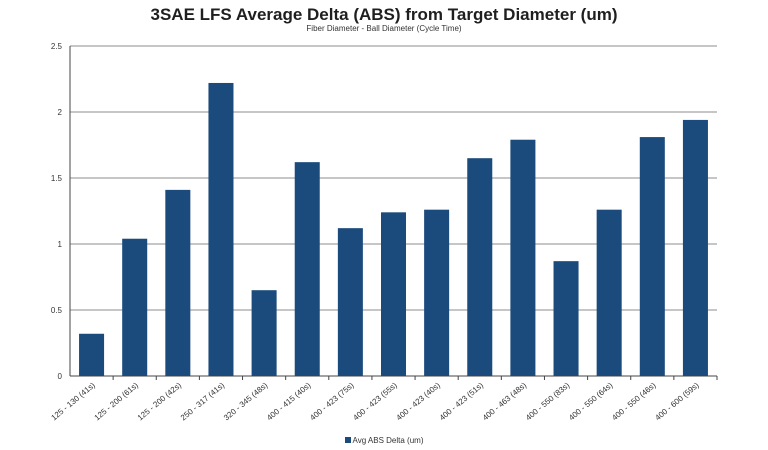  Describe the element at coordinates (73, 401) in the screenshot. I see `x-tick-label: 125 - 130 (41s)` at that location.